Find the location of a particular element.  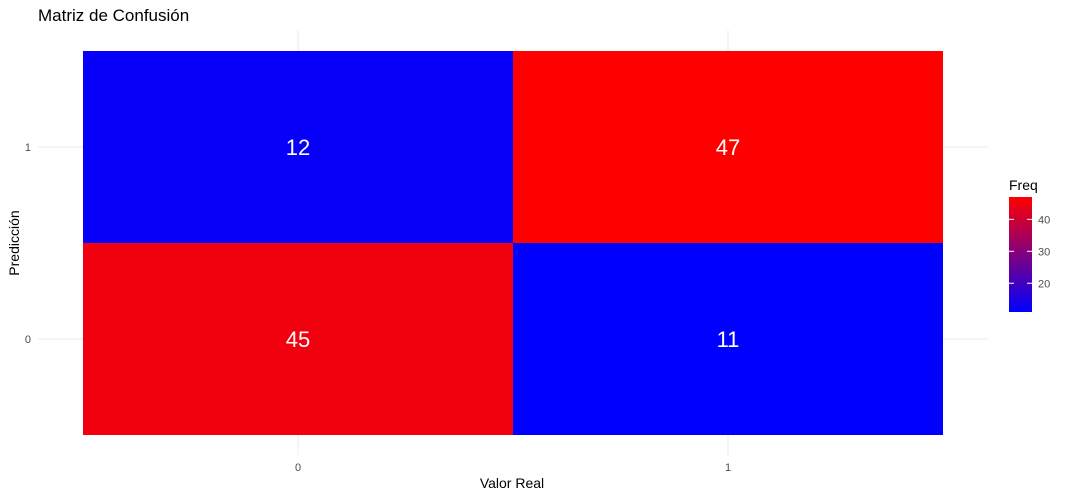

legend-tick-label: 30 is located at coordinates (1044, 252).